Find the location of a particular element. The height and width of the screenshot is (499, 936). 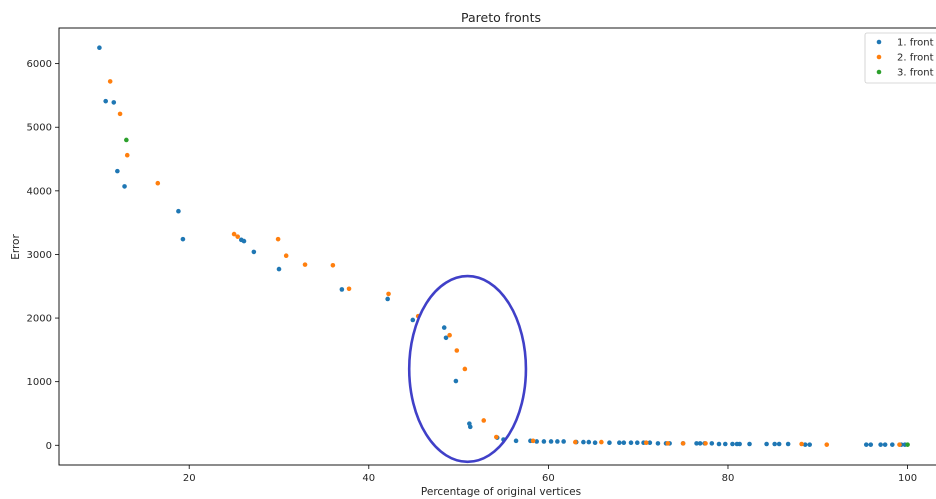

legend-label: 3. front is located at coordinates (915, 73).